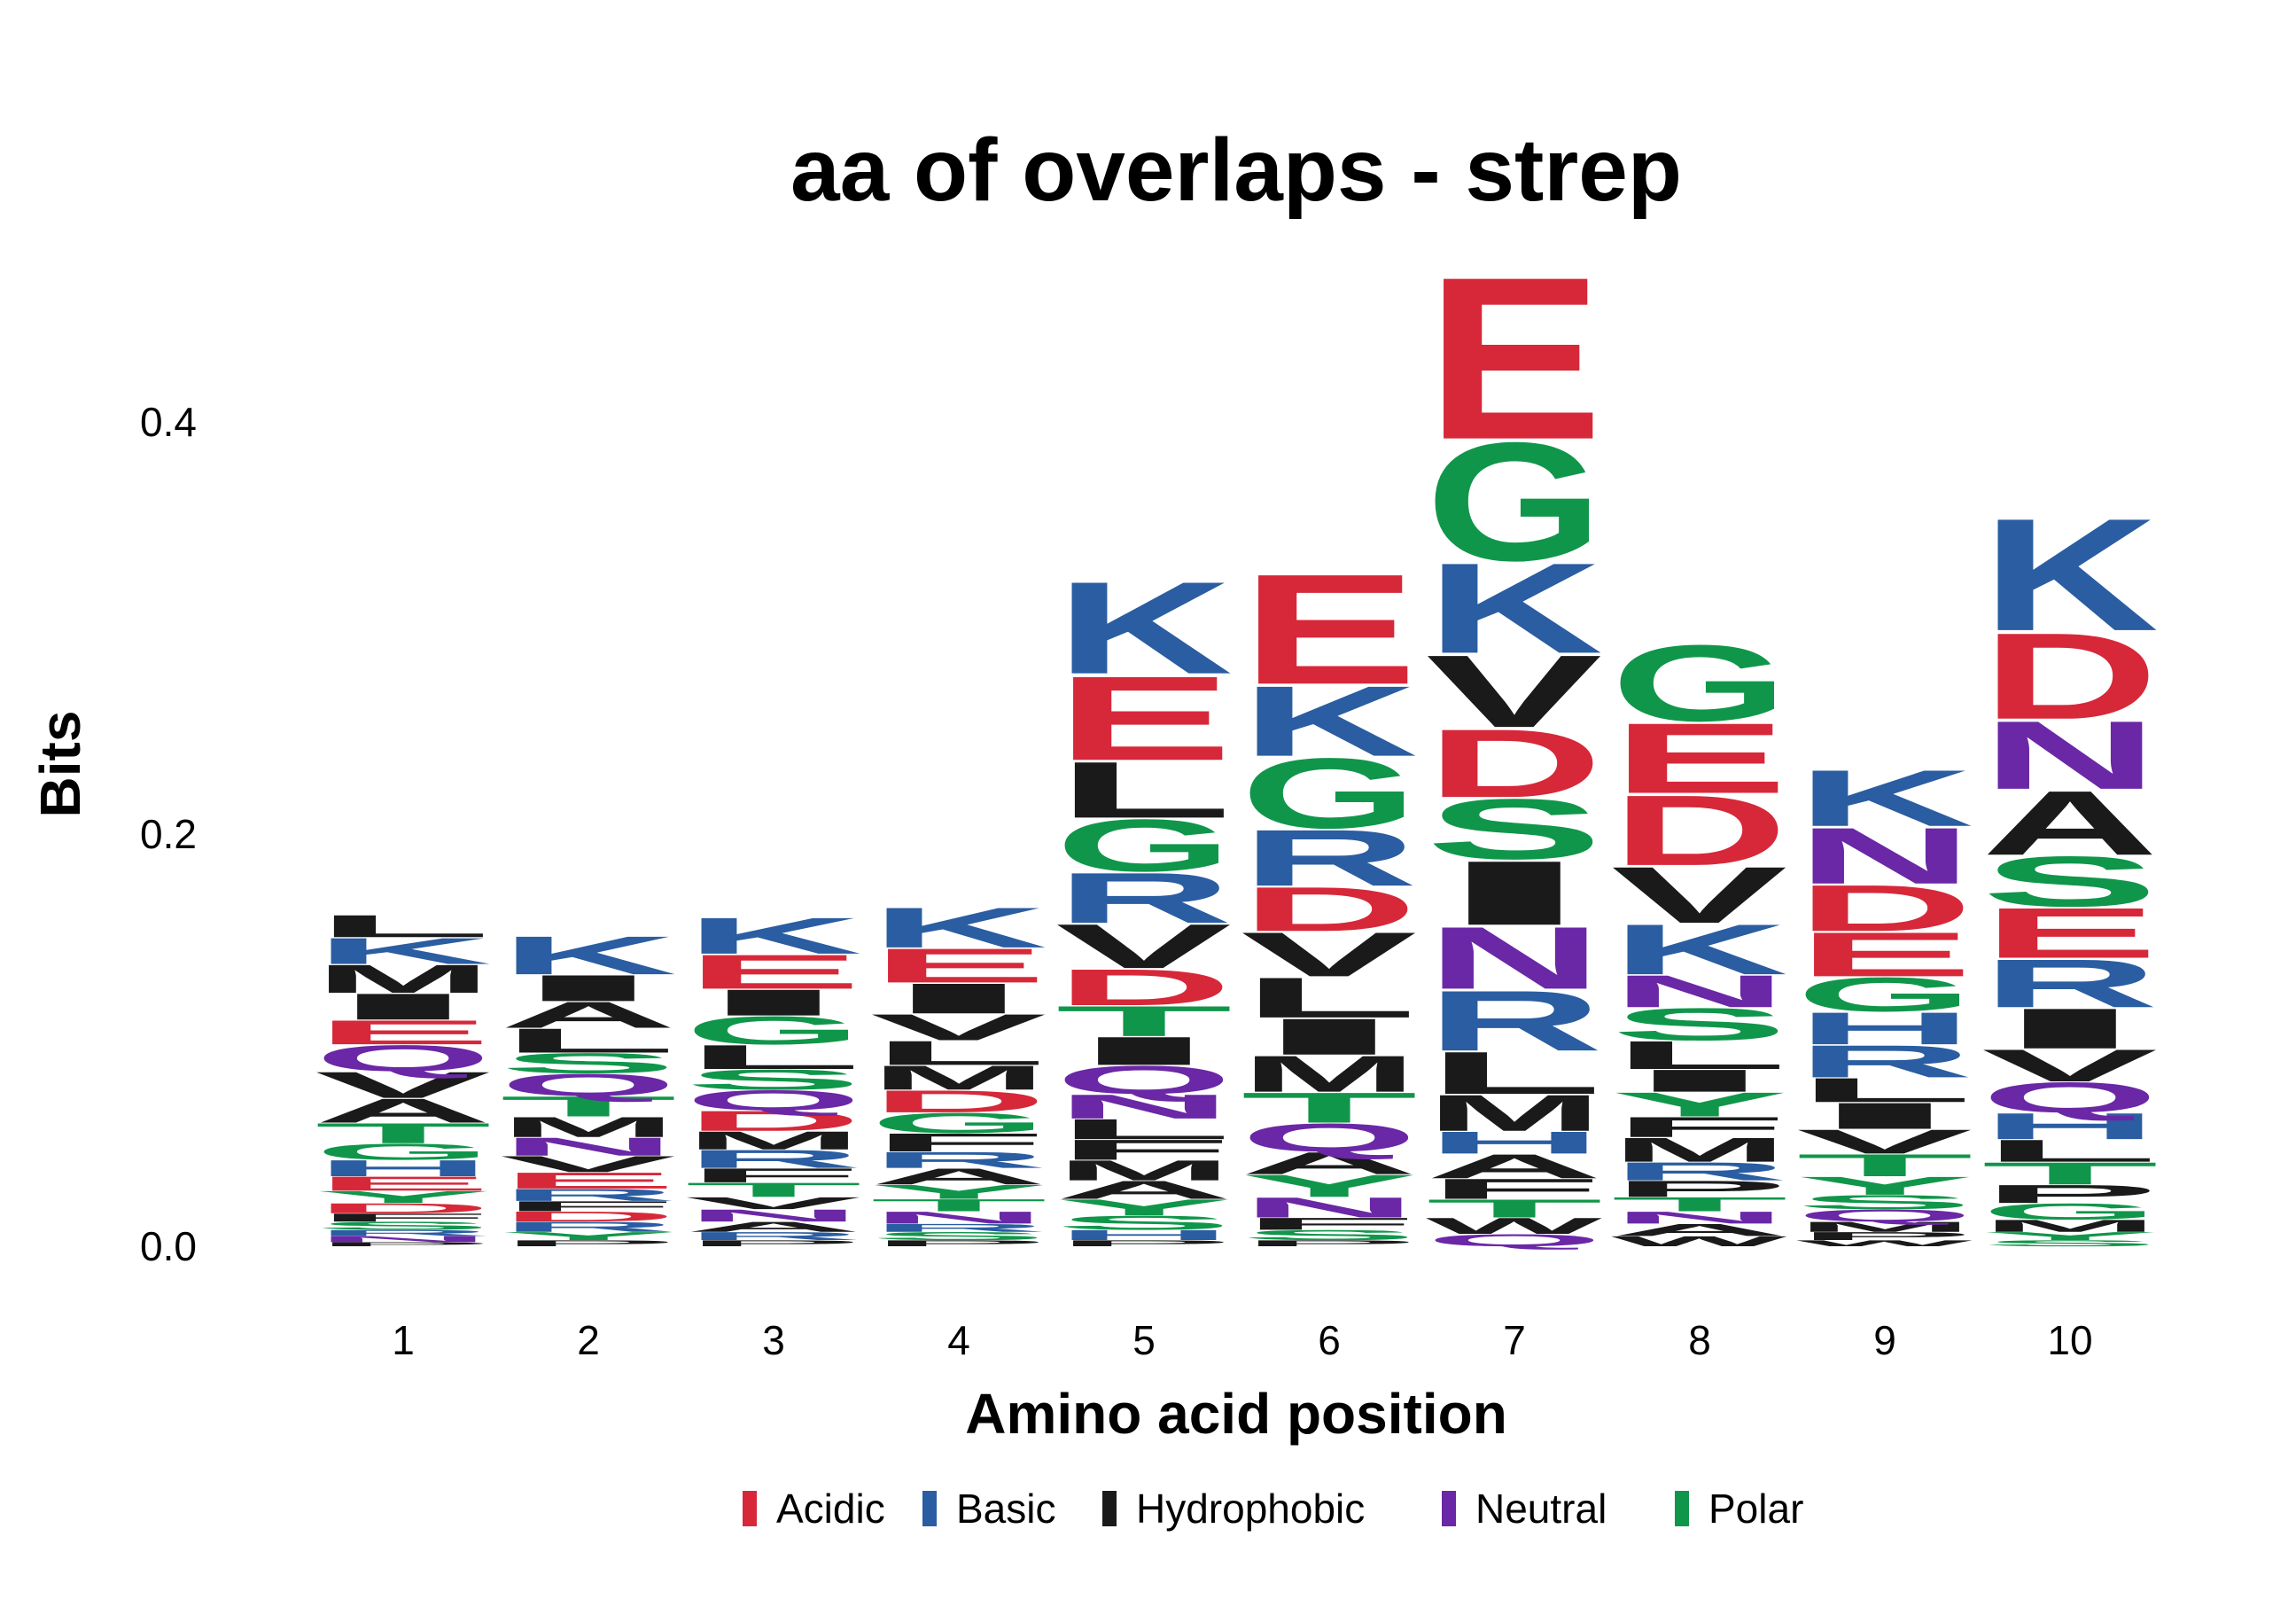 The width and height of the screenshot is (2296, 1599). Describe the element at coordinates (1541, 1509) in the screenshot. I see `legend-label-neutral: Neutral` at that location.